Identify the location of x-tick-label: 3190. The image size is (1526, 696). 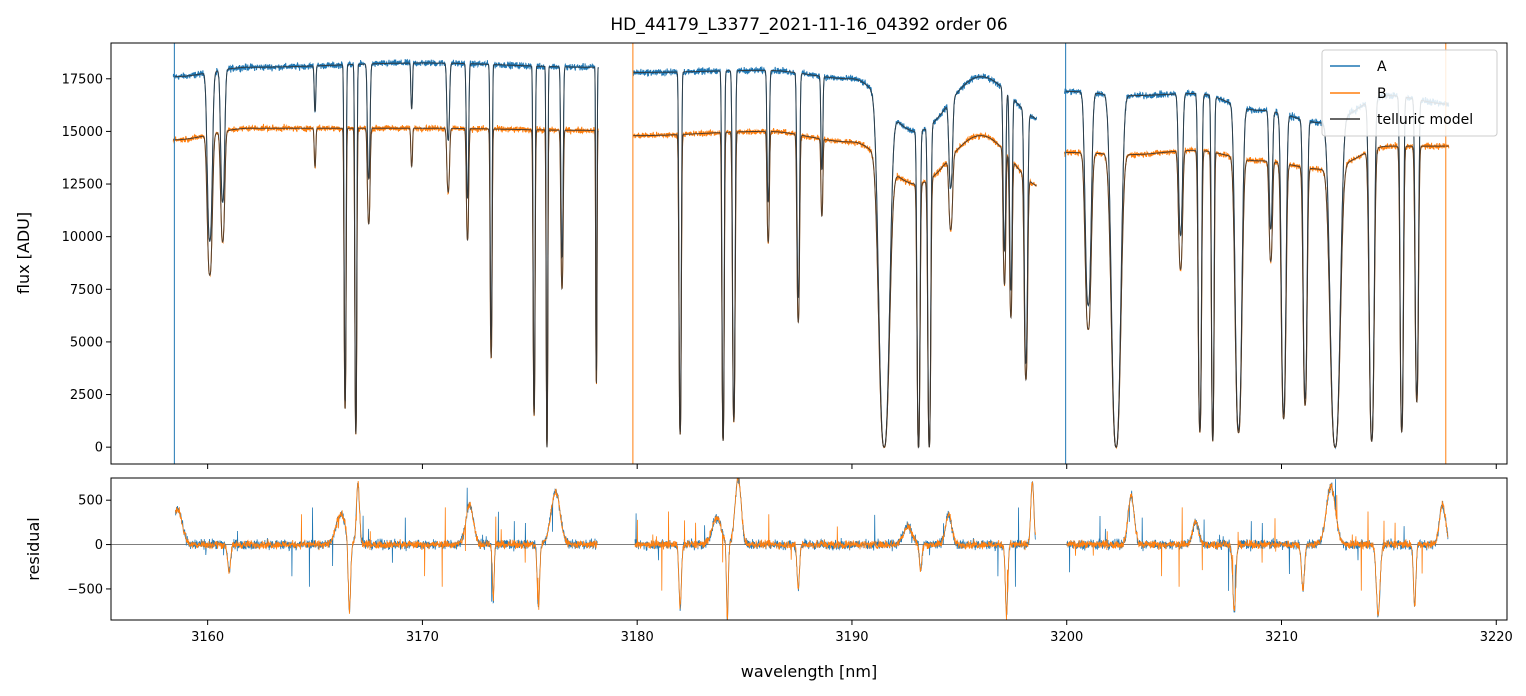
(851, 637).